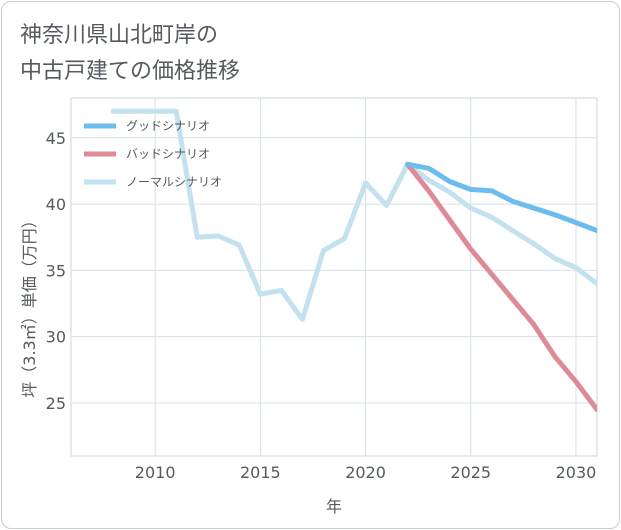 The image size is (621, 530). What do you see at coordinates (56, 337) in the screenshot?
I see `y-tick-label: 30` at bounding box center [56, 337].